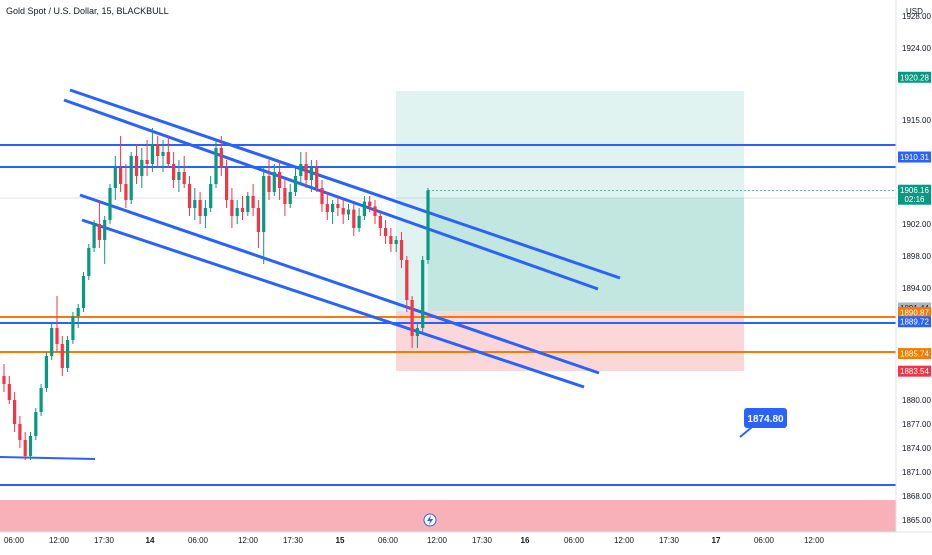 This screenshot has height=555, width=932. Describe the element at coordinates (916, 120) in the screenshot. I see `y-tick-label: 1915.00` at that location.